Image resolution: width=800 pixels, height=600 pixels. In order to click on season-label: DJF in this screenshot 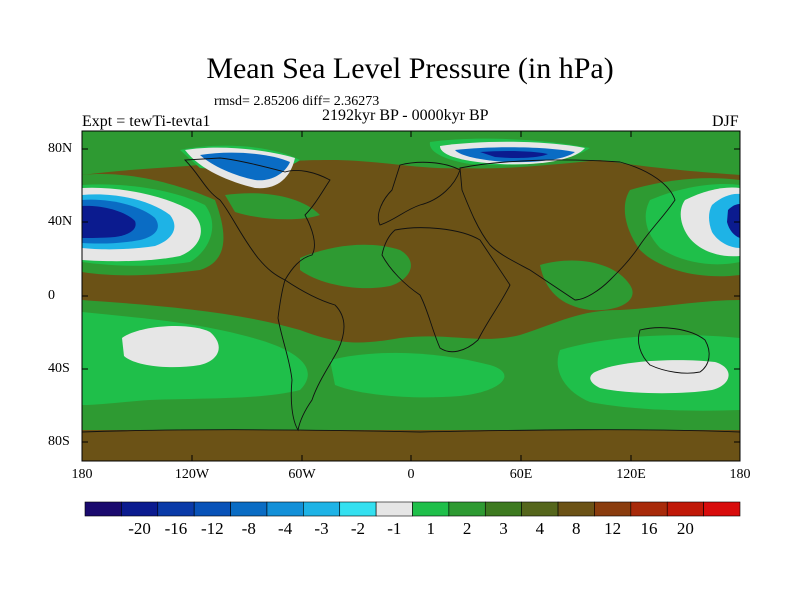, I will do `click(725, 121)`.